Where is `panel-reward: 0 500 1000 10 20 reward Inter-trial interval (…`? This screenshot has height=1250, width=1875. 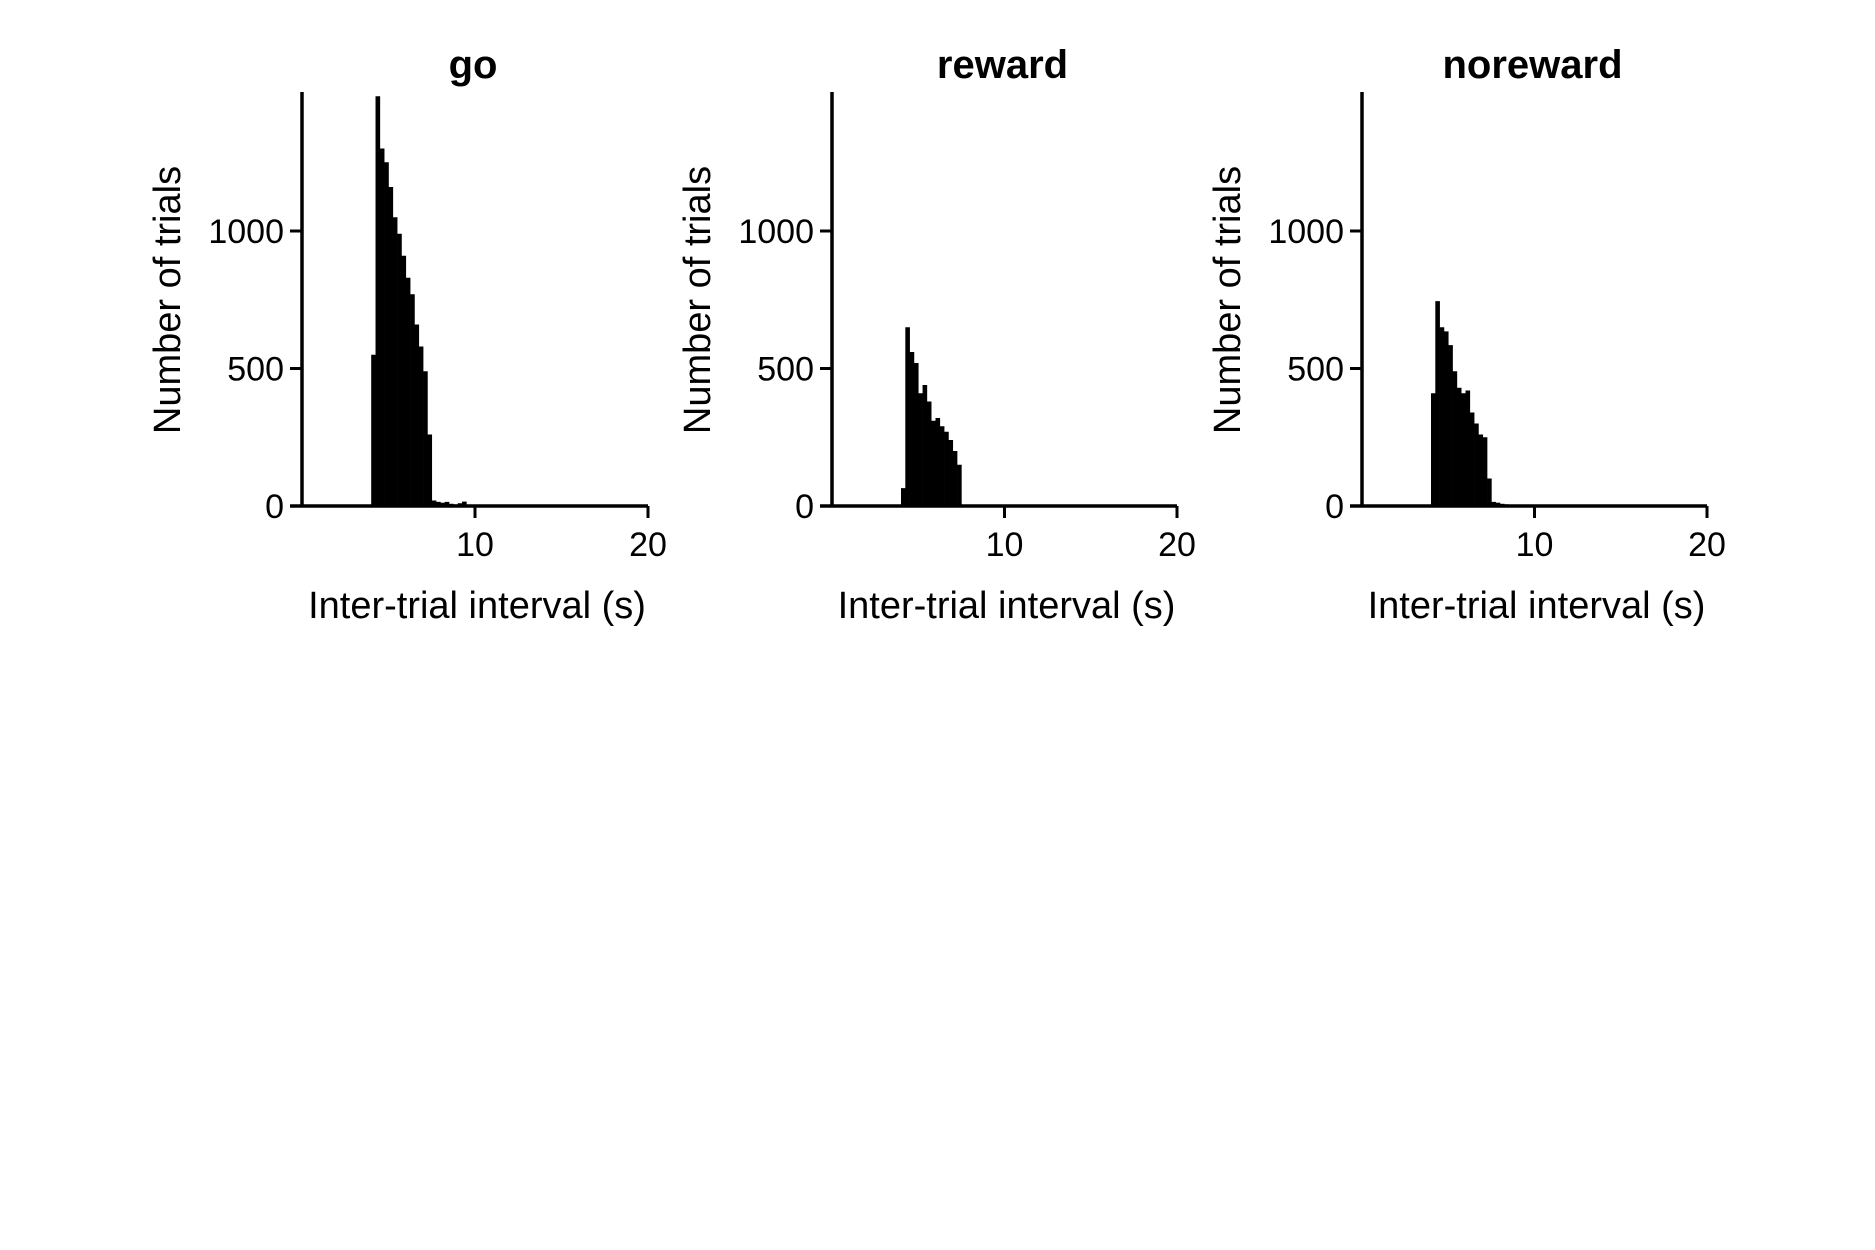 panel-reward: 0 500 1000 10 20 reward Inter-trial interval (… is located at coordinates (936, 335).